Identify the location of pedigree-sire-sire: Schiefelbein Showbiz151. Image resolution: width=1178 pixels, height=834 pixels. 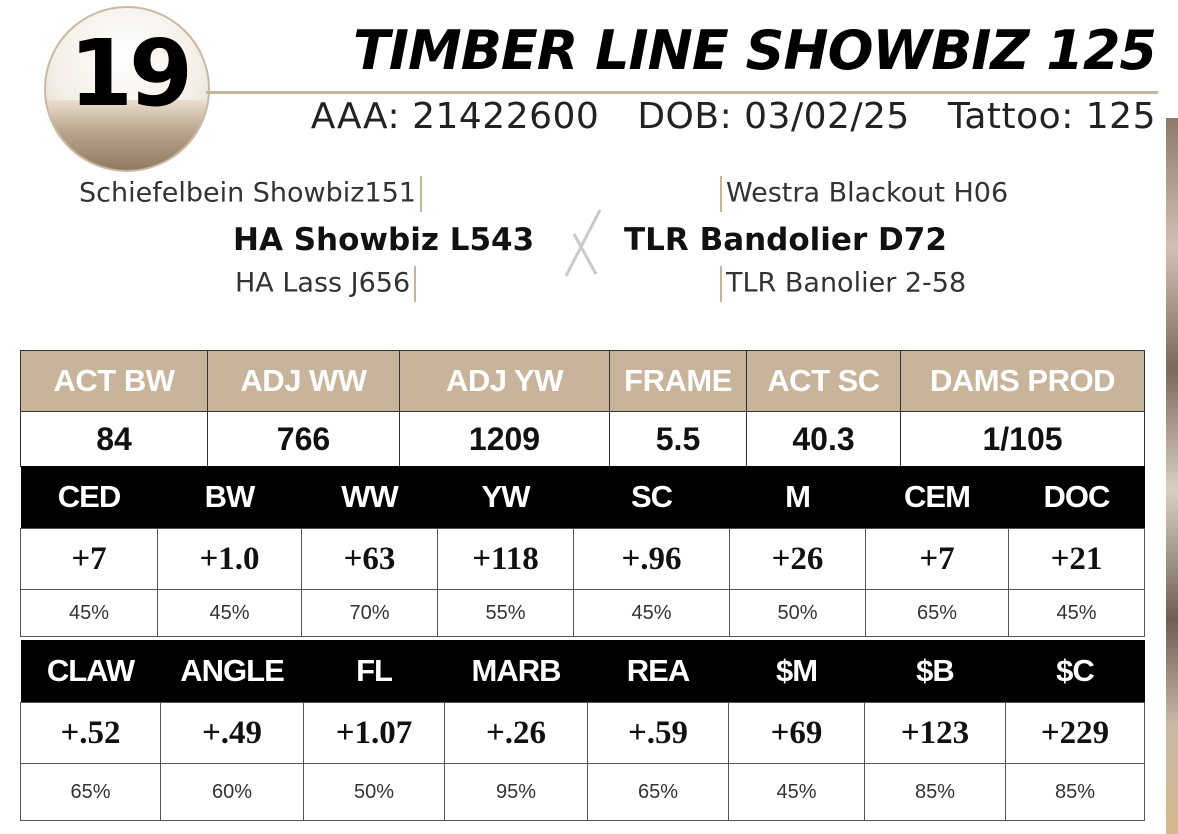
(252, 194).